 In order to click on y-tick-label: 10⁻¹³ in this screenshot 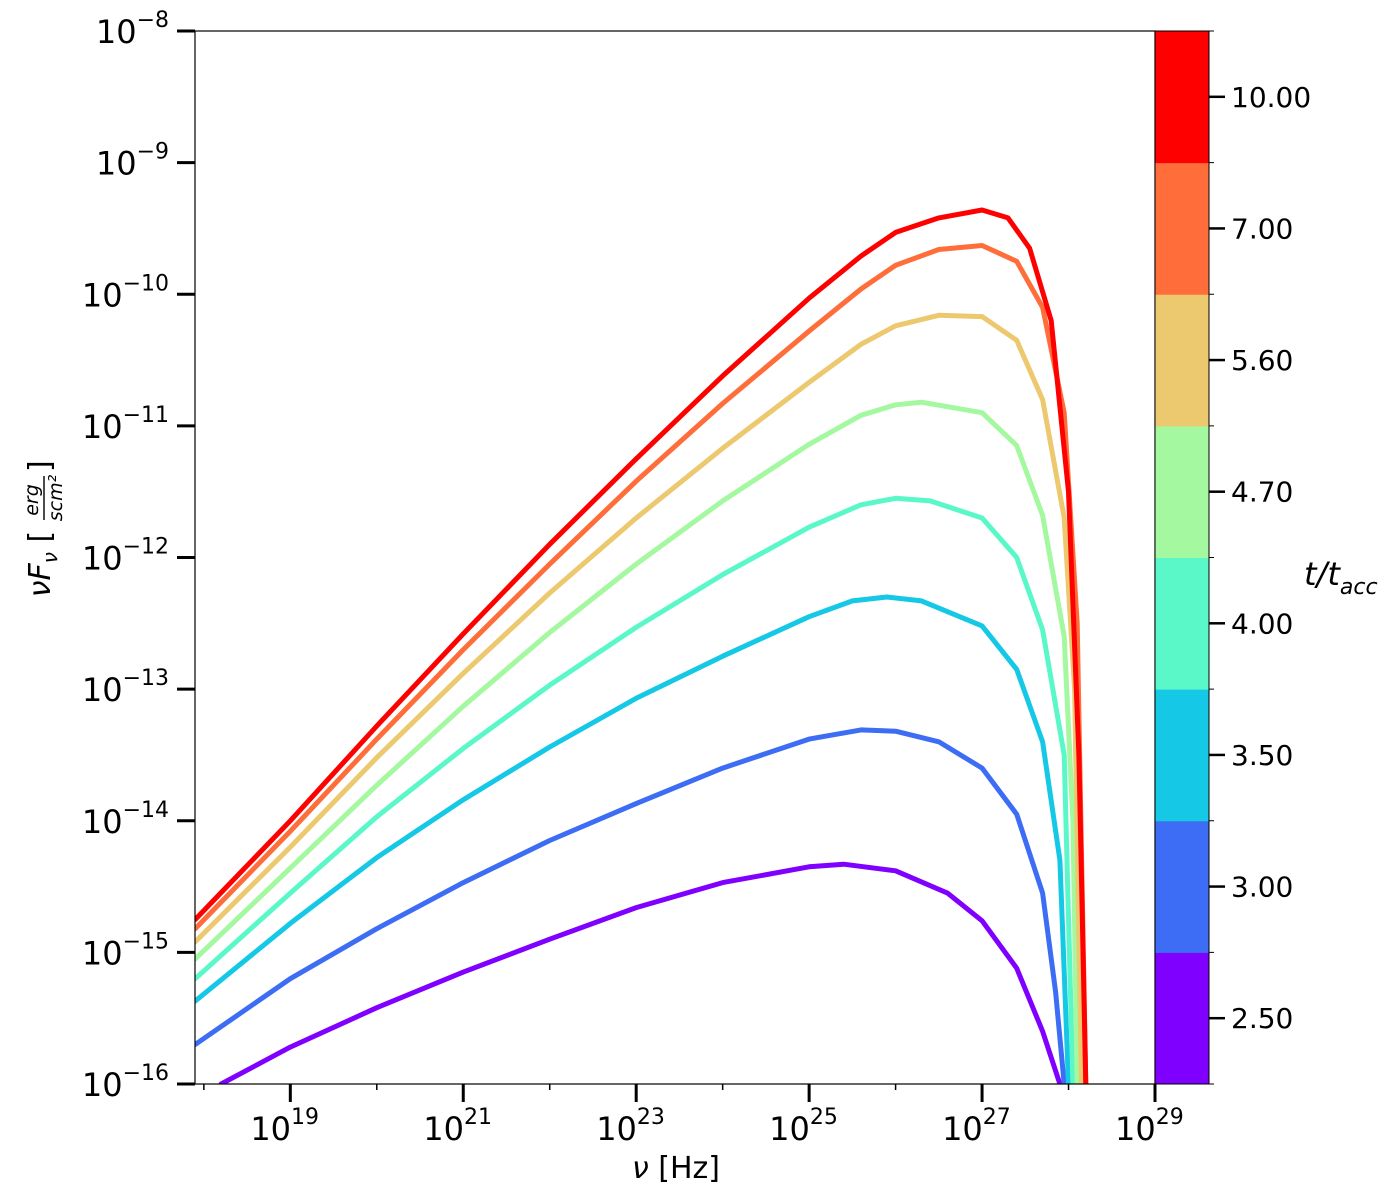, I will do `click(125, 687)`.